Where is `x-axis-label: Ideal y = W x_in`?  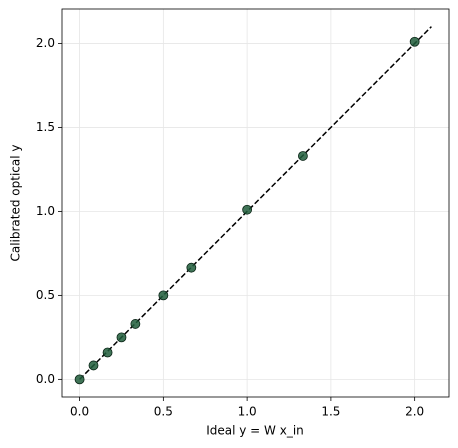 x-axis-label: Ideal y = W x_in is located at coordinates (255, 431).